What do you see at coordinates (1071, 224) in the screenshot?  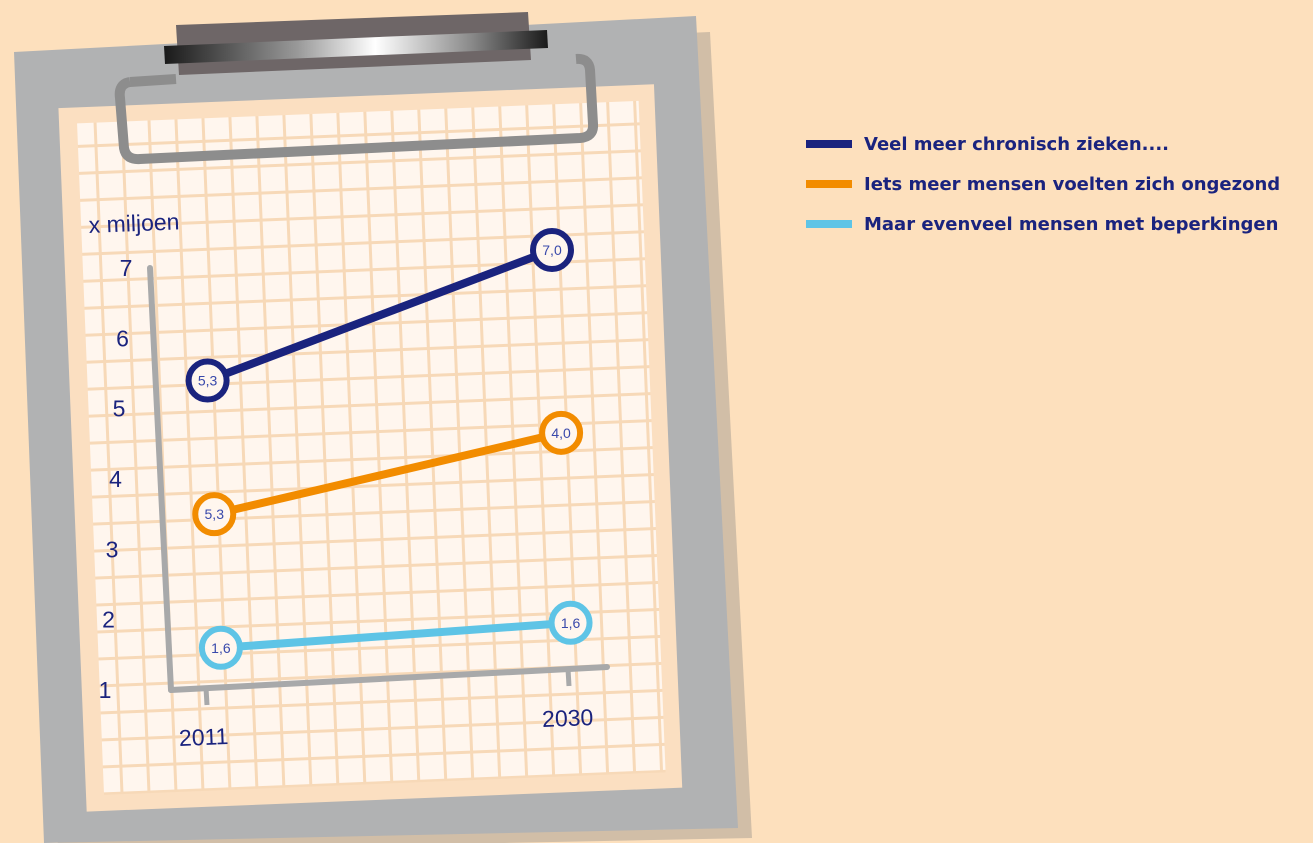 I see `legend-label-disabilities: Maar evenveel mensen met beperkingen` at bounding box center [1071, 224].